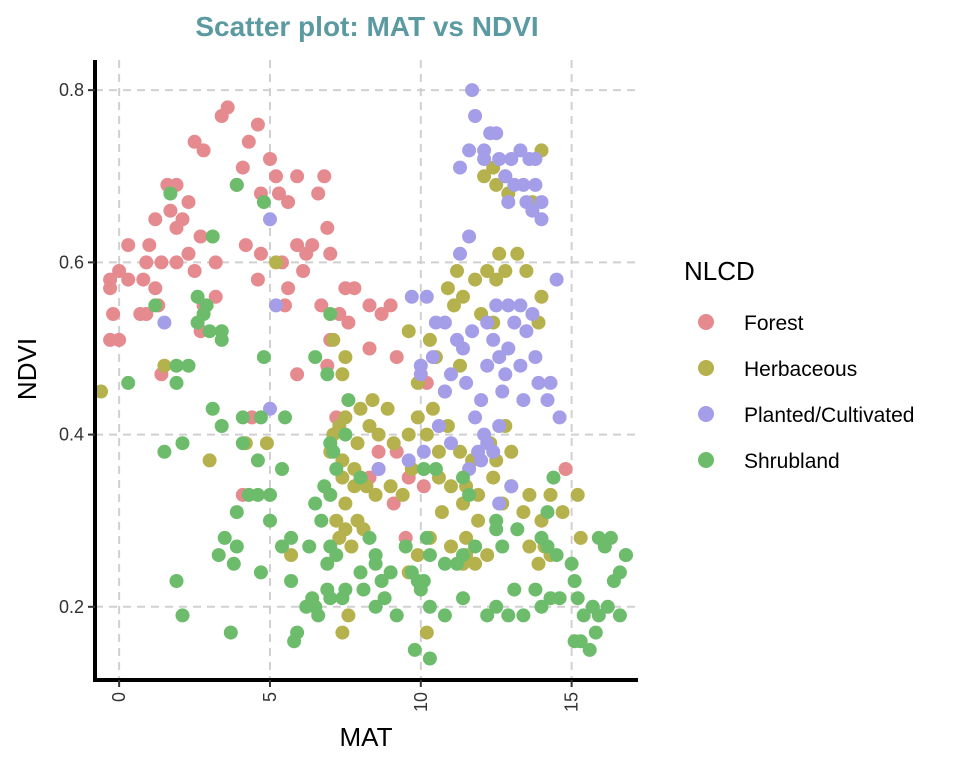  I want to click on legend-swatch-shrubland, so click(706, 460).